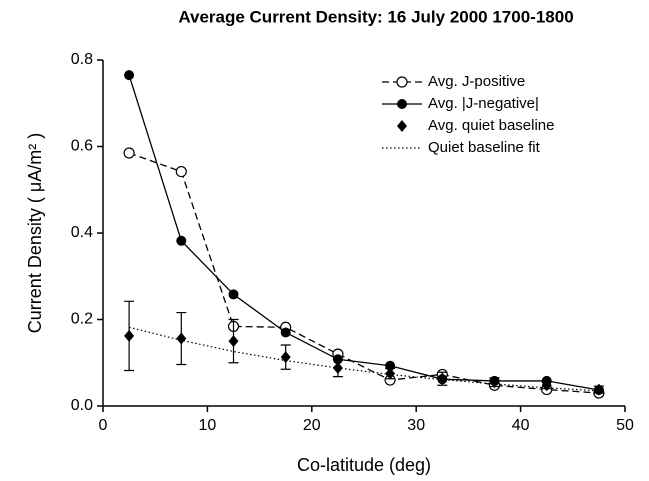 Image resolution: width=649 pixels, height=481 pixels. What do you see at coordinates (208, 425) in the screenshot?
I see `x-tick-label: 10` at bounding box center [208, 425].